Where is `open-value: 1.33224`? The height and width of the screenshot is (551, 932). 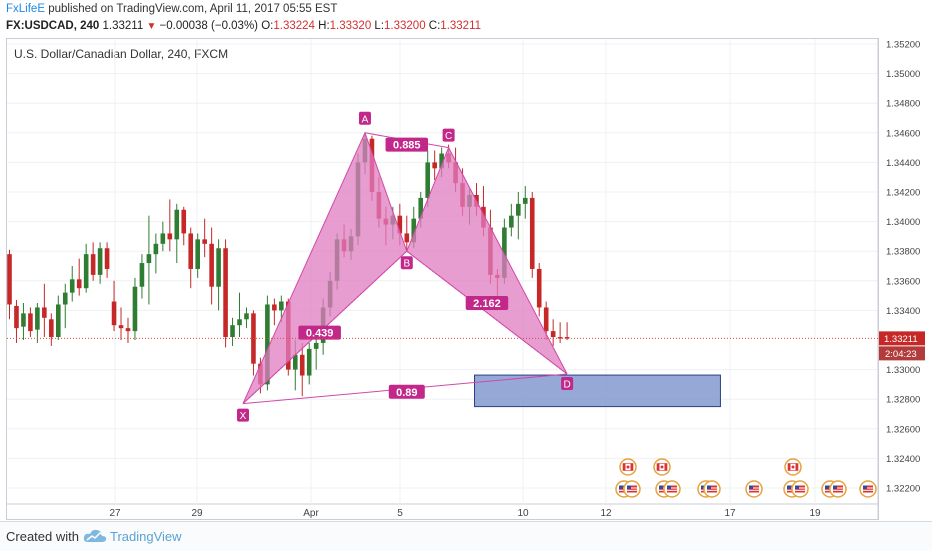 open-value: 1.33224 is located at coordinates (294, 26).